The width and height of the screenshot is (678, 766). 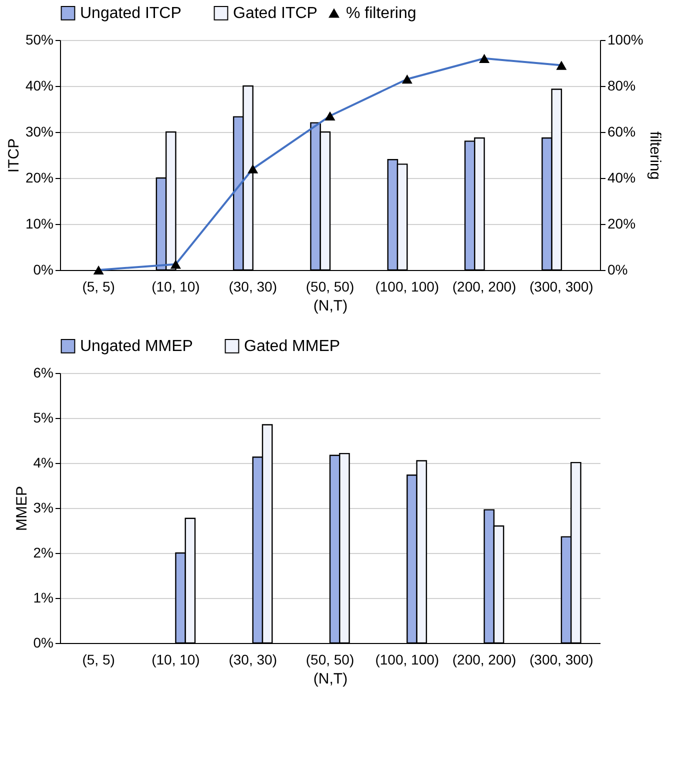 I want to click on y-tick-label: 3%, so click(x=43, y=508).